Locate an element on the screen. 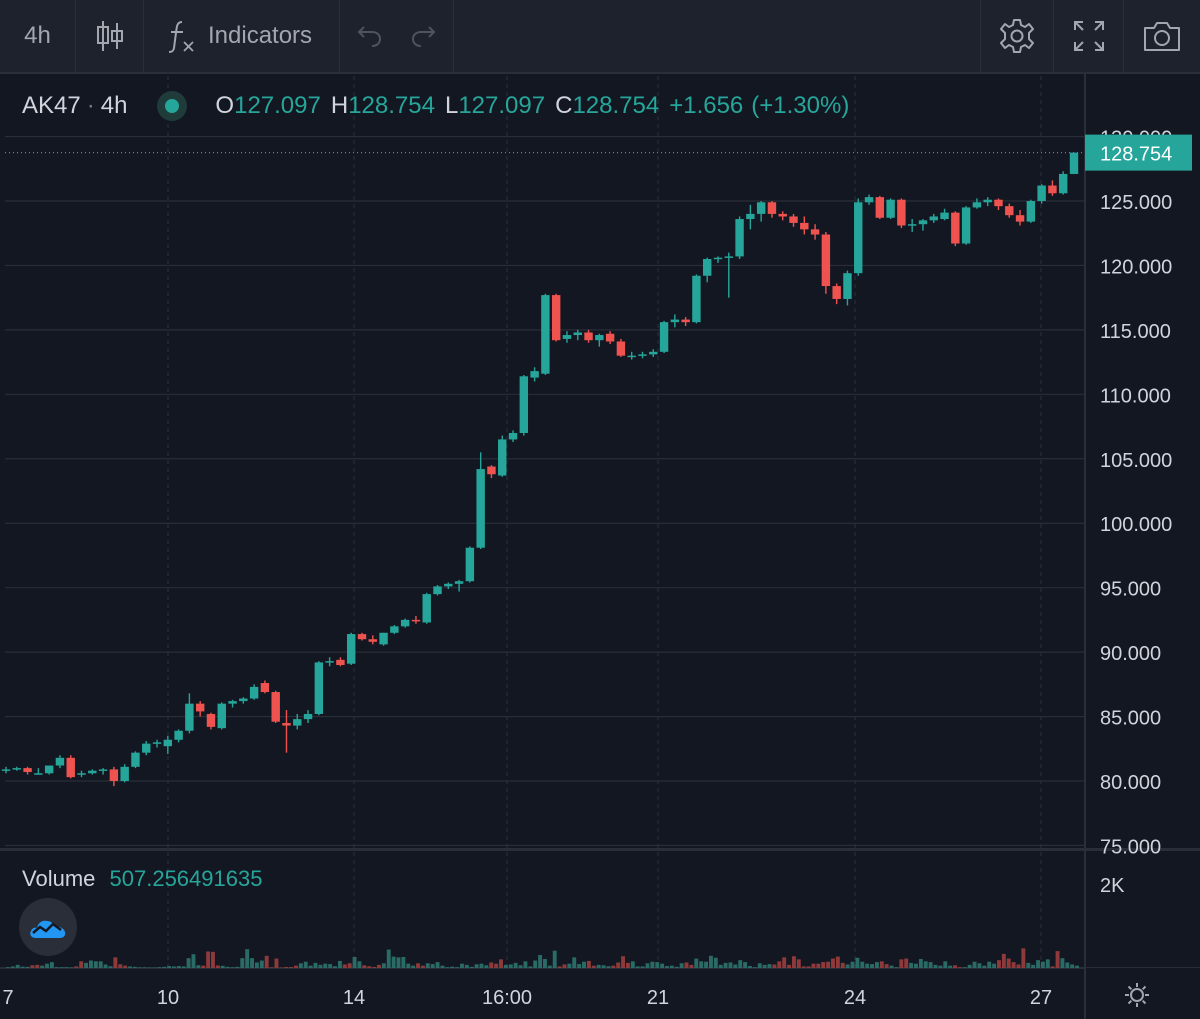  chart-type-button is located at coordinates (110, 36).